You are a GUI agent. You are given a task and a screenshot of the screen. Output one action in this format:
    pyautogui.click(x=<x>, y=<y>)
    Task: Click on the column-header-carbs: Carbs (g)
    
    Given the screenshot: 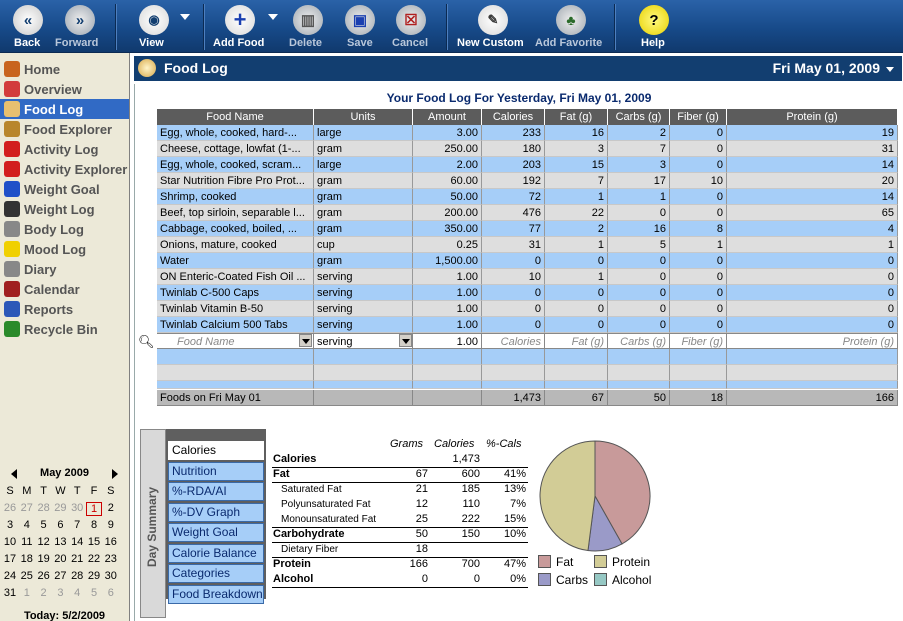 What is the action you would take?
    pyautogui.click(x=639, y=117)
    